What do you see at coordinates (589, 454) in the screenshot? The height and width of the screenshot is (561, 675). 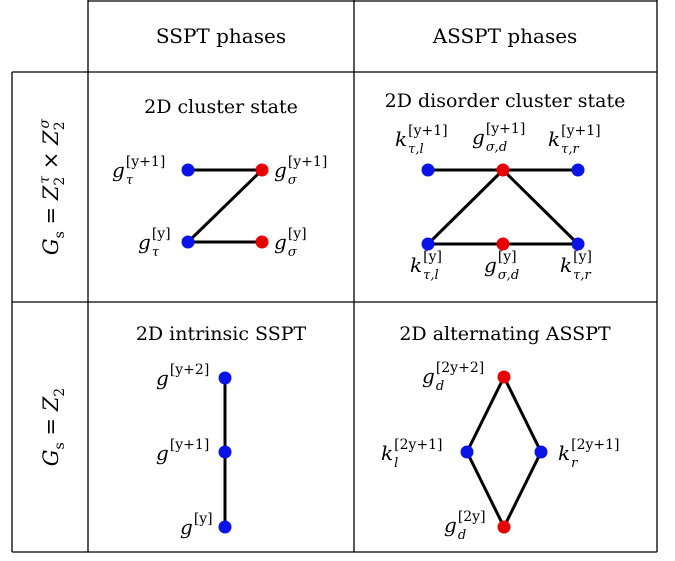 I see `node-label: k[2y+1] r` at bounding box center [589, 454].